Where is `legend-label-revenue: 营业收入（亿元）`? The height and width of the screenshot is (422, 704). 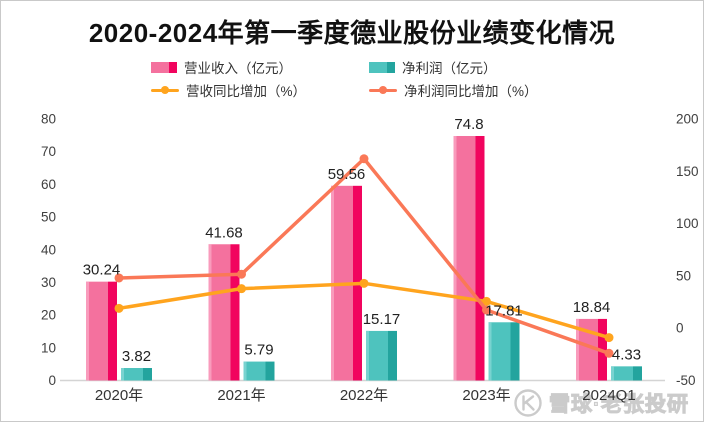 legend-label-revenue: 营业收入（亿元） is located at coordinates (238, 68).